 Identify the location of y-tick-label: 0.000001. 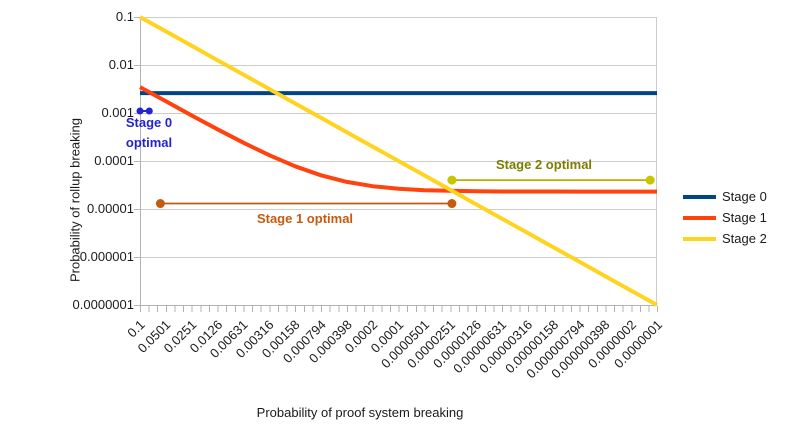
(106, 256).